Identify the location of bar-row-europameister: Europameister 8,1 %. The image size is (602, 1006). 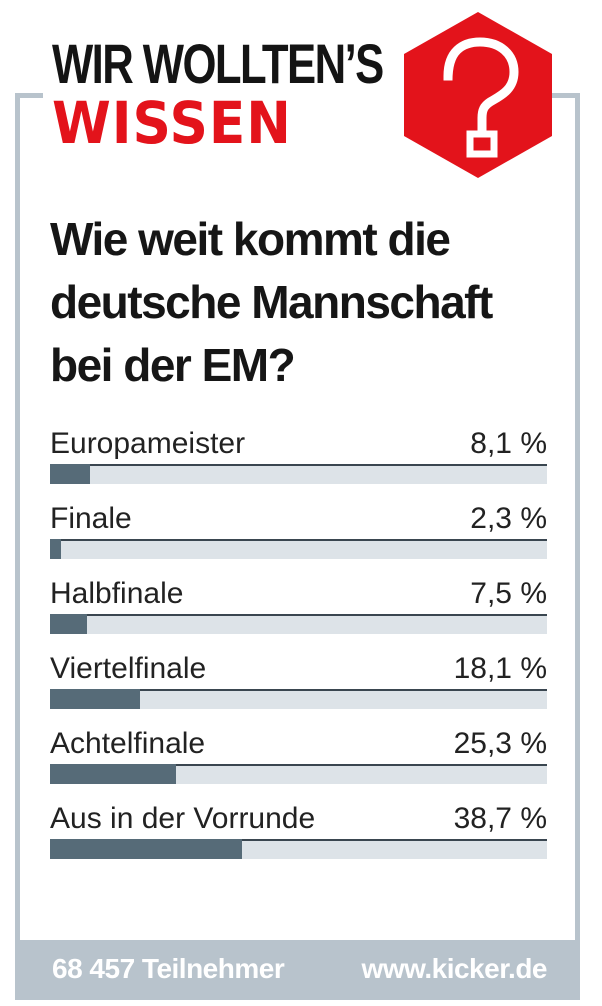
(298, 457).